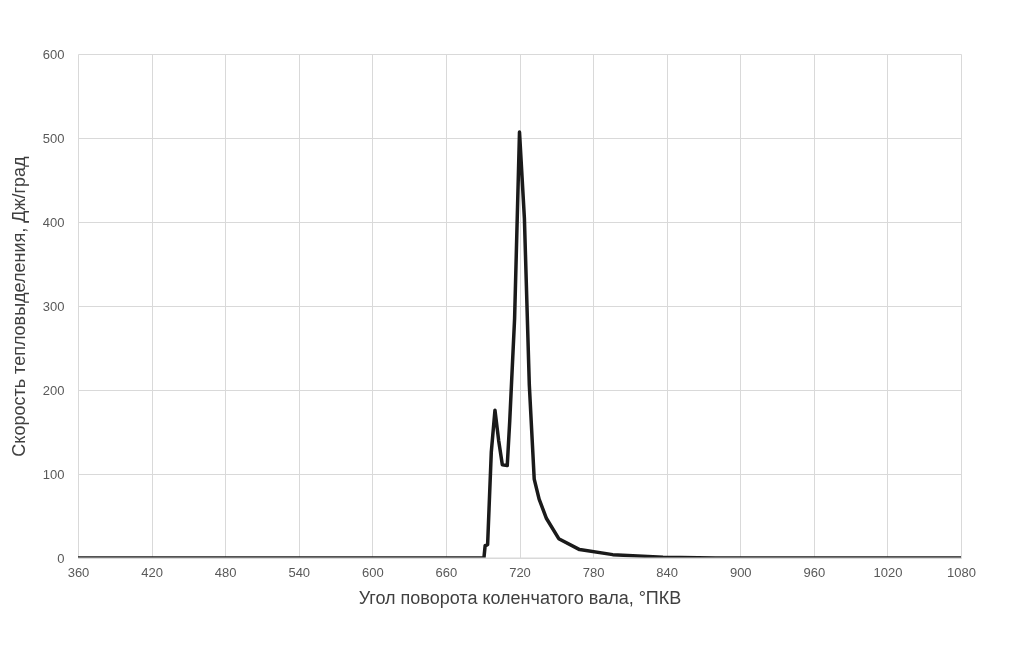 The width and height of the screenshot is (1014, 646). I want to click on x-tick-label: 540, so click(299, 572).